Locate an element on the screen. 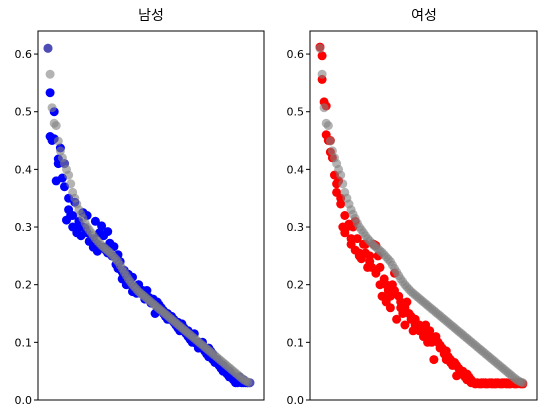  y-tick-label-male: 0.0 is located at coordinates (24, 400).